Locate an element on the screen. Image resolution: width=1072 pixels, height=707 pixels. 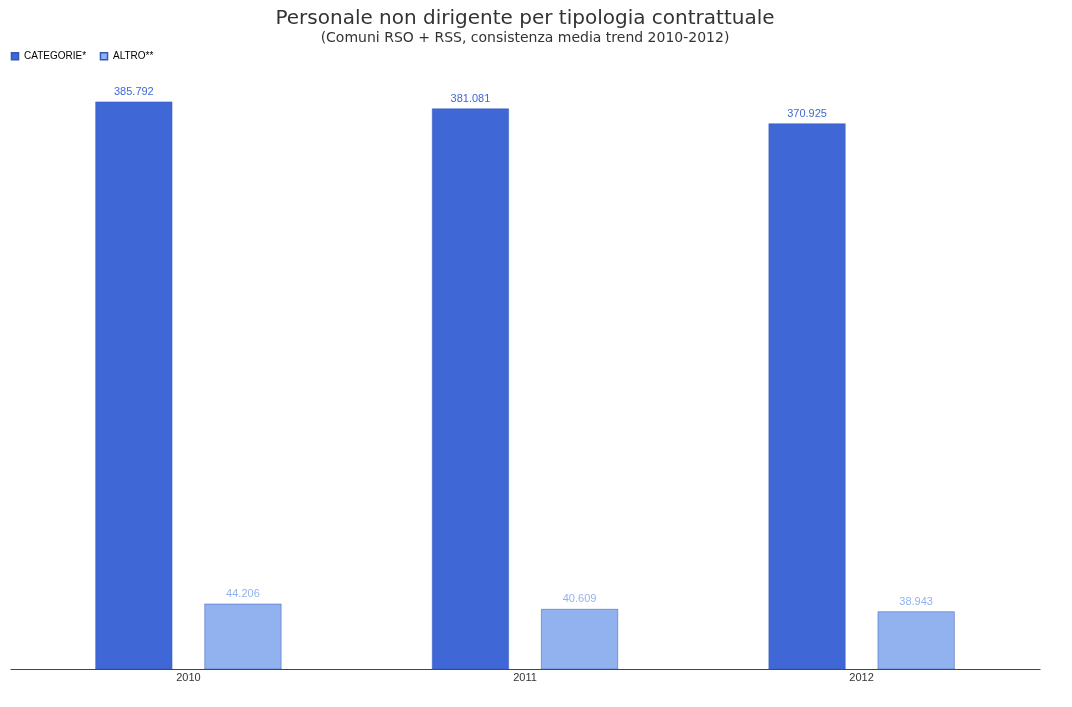
data-label: 370.925 is located at coordinates (807, 112).